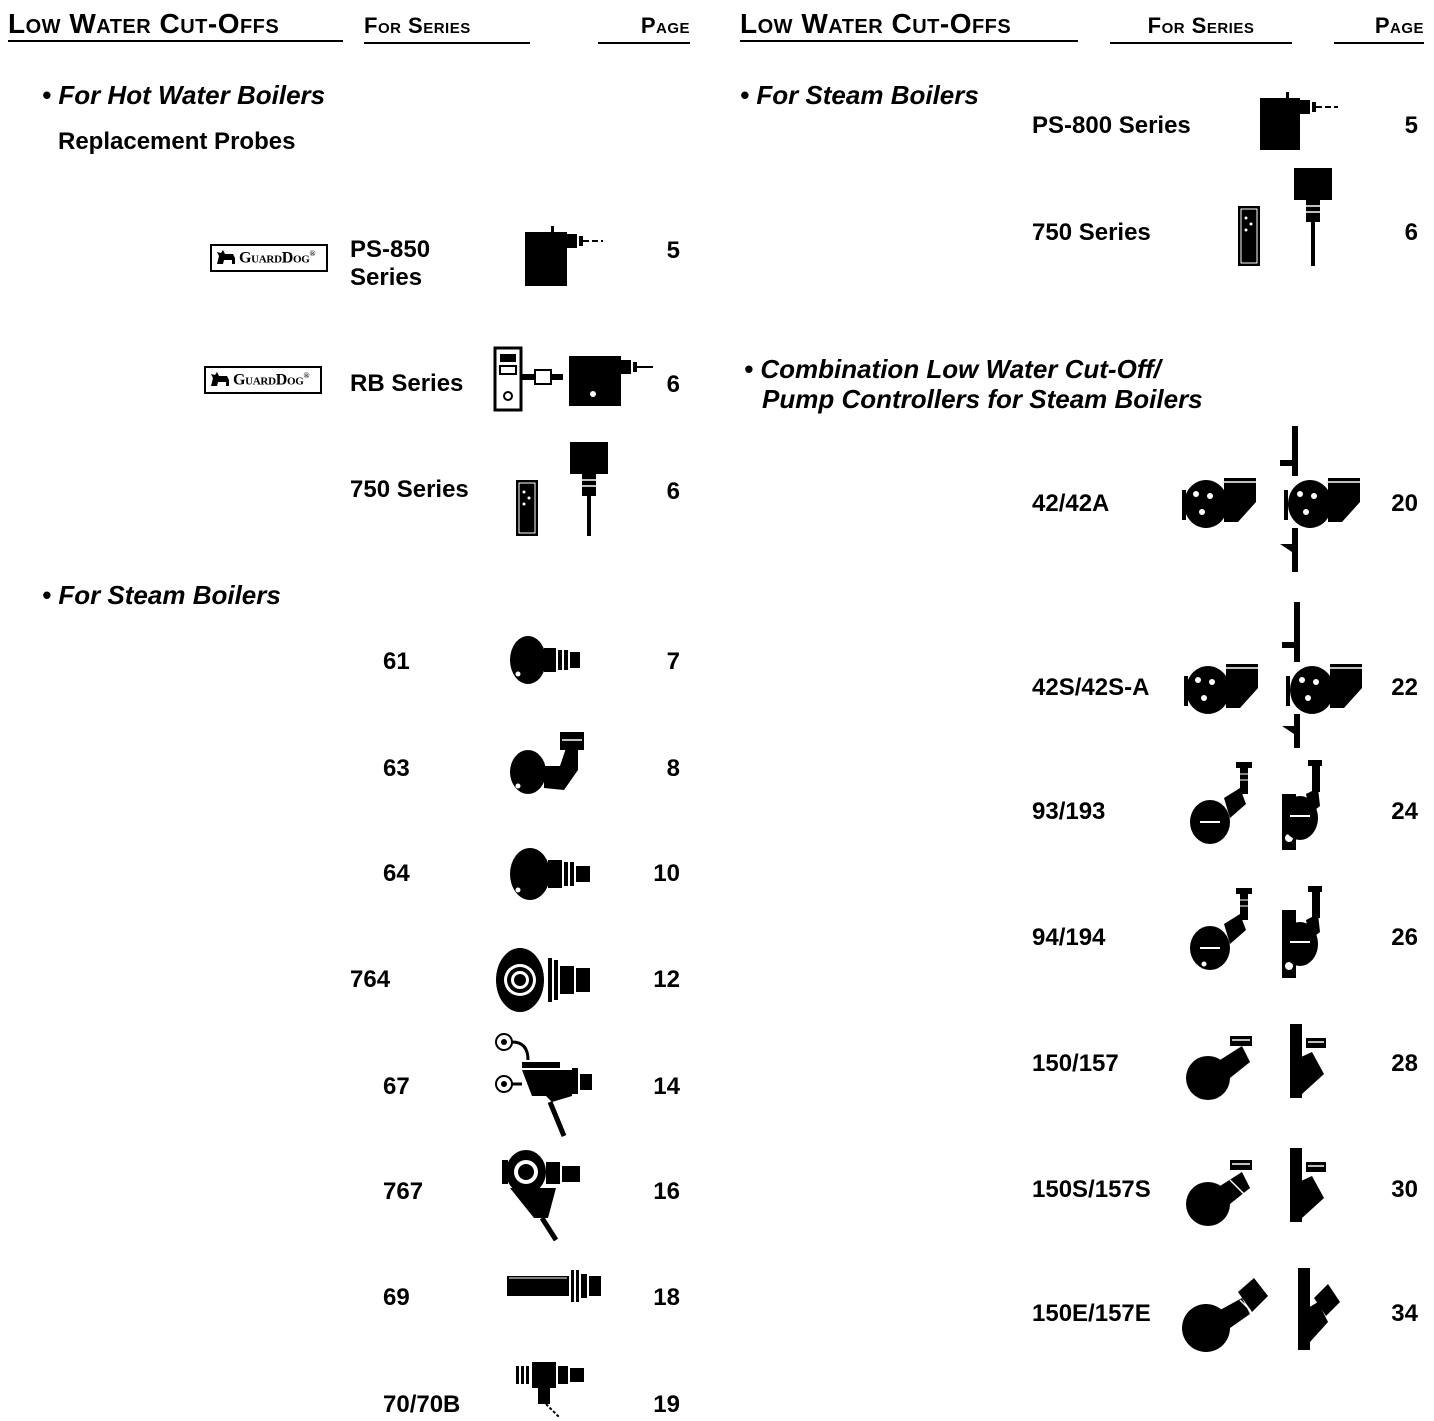  I want to click on page-number: 30, so click(1404, 1189).